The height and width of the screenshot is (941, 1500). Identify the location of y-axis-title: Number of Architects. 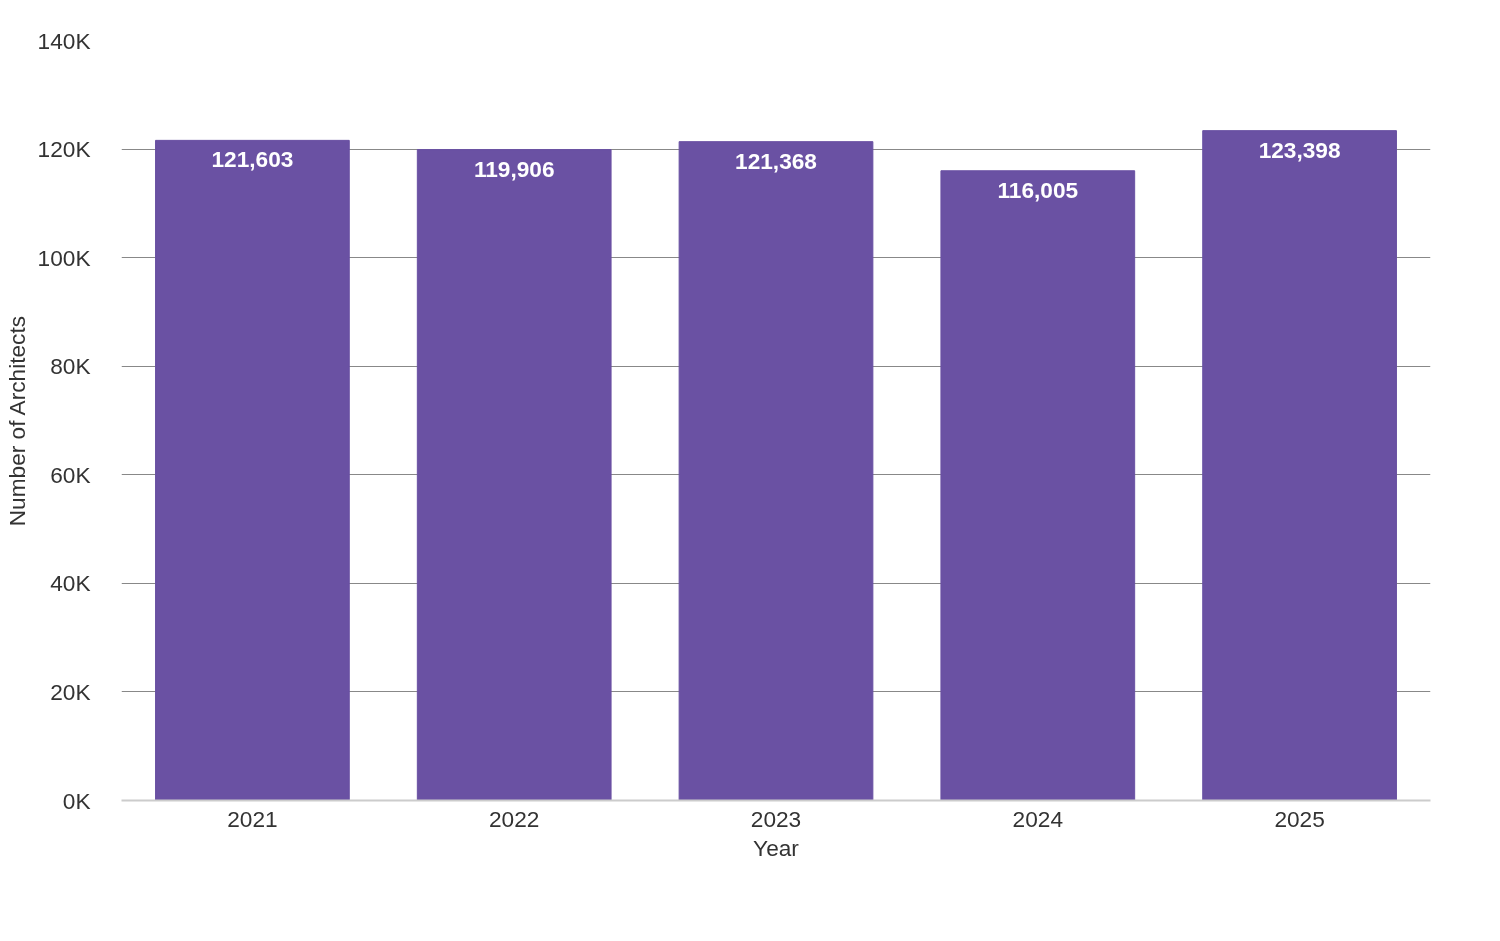
(16, 421).